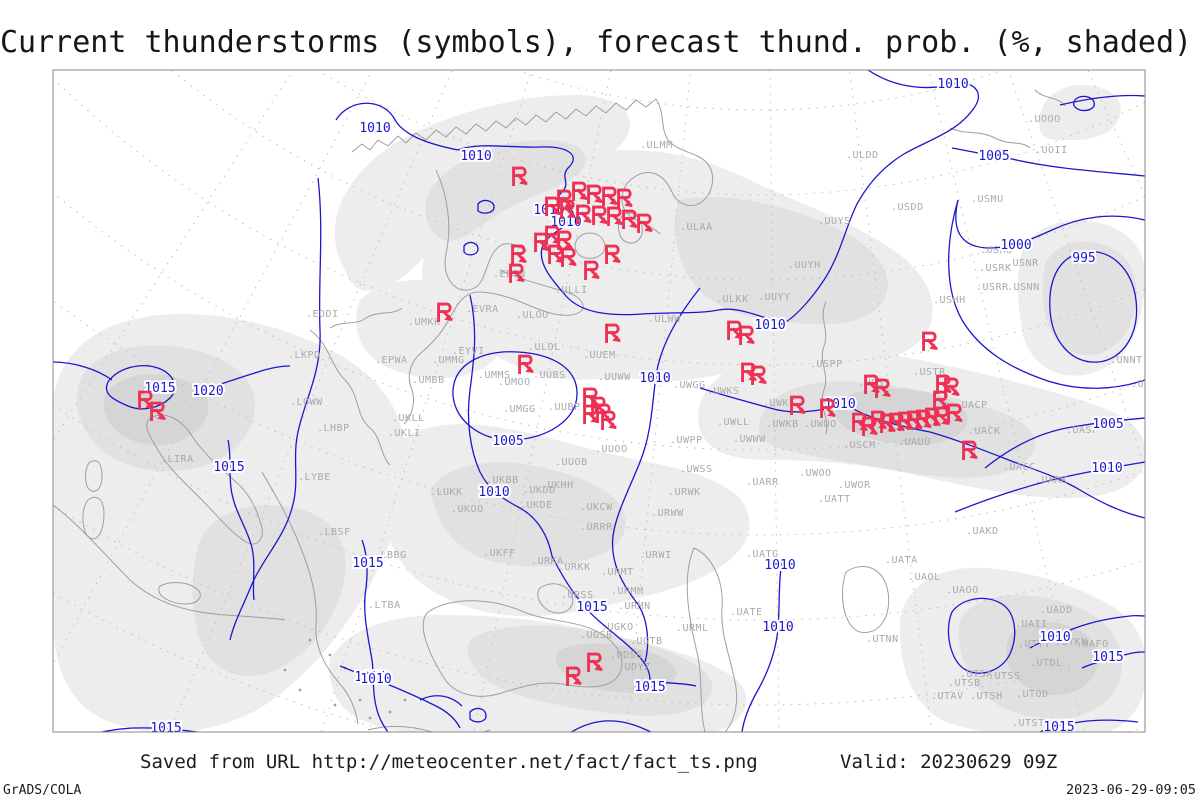 The height and width of the screenshot is (800, 1200). What do you see at coordinates (627, 591) in the screenshot?
I see `station-label: .URMM` at bounding box center [627, 591].